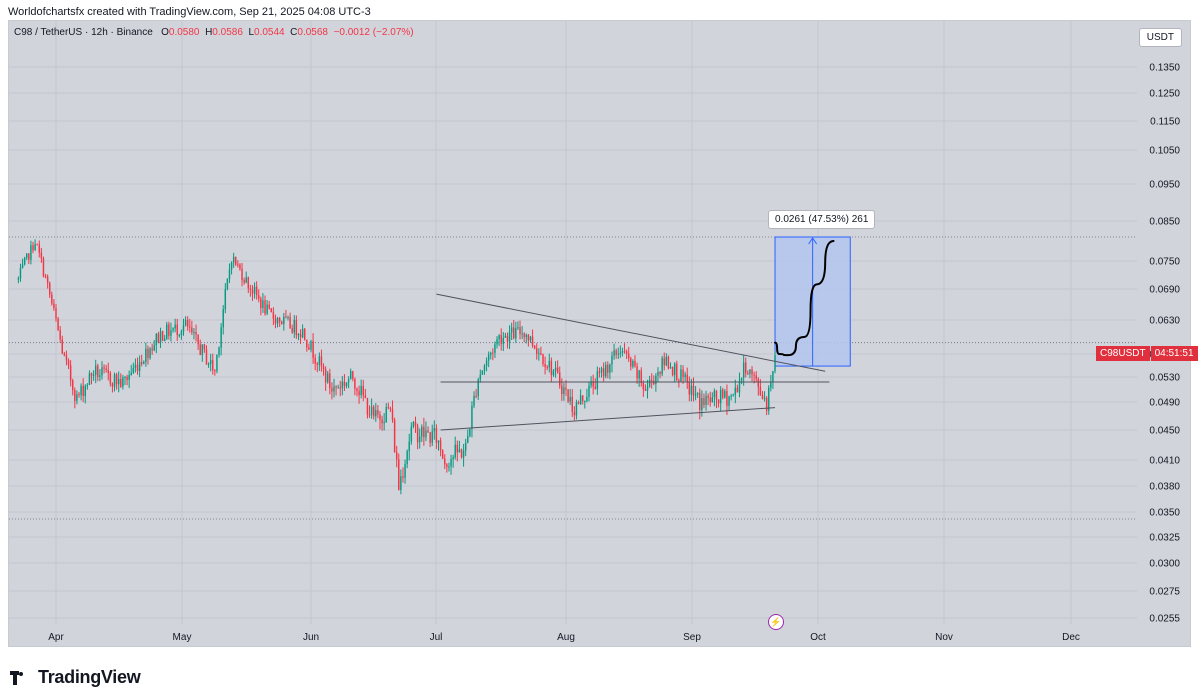 The height and width of the screenshot is (700, 1200). What do you see at coordinates (1160, 37) in the screenshot?
I see `currency-button: USDT` at bounding box center [1160, 37].